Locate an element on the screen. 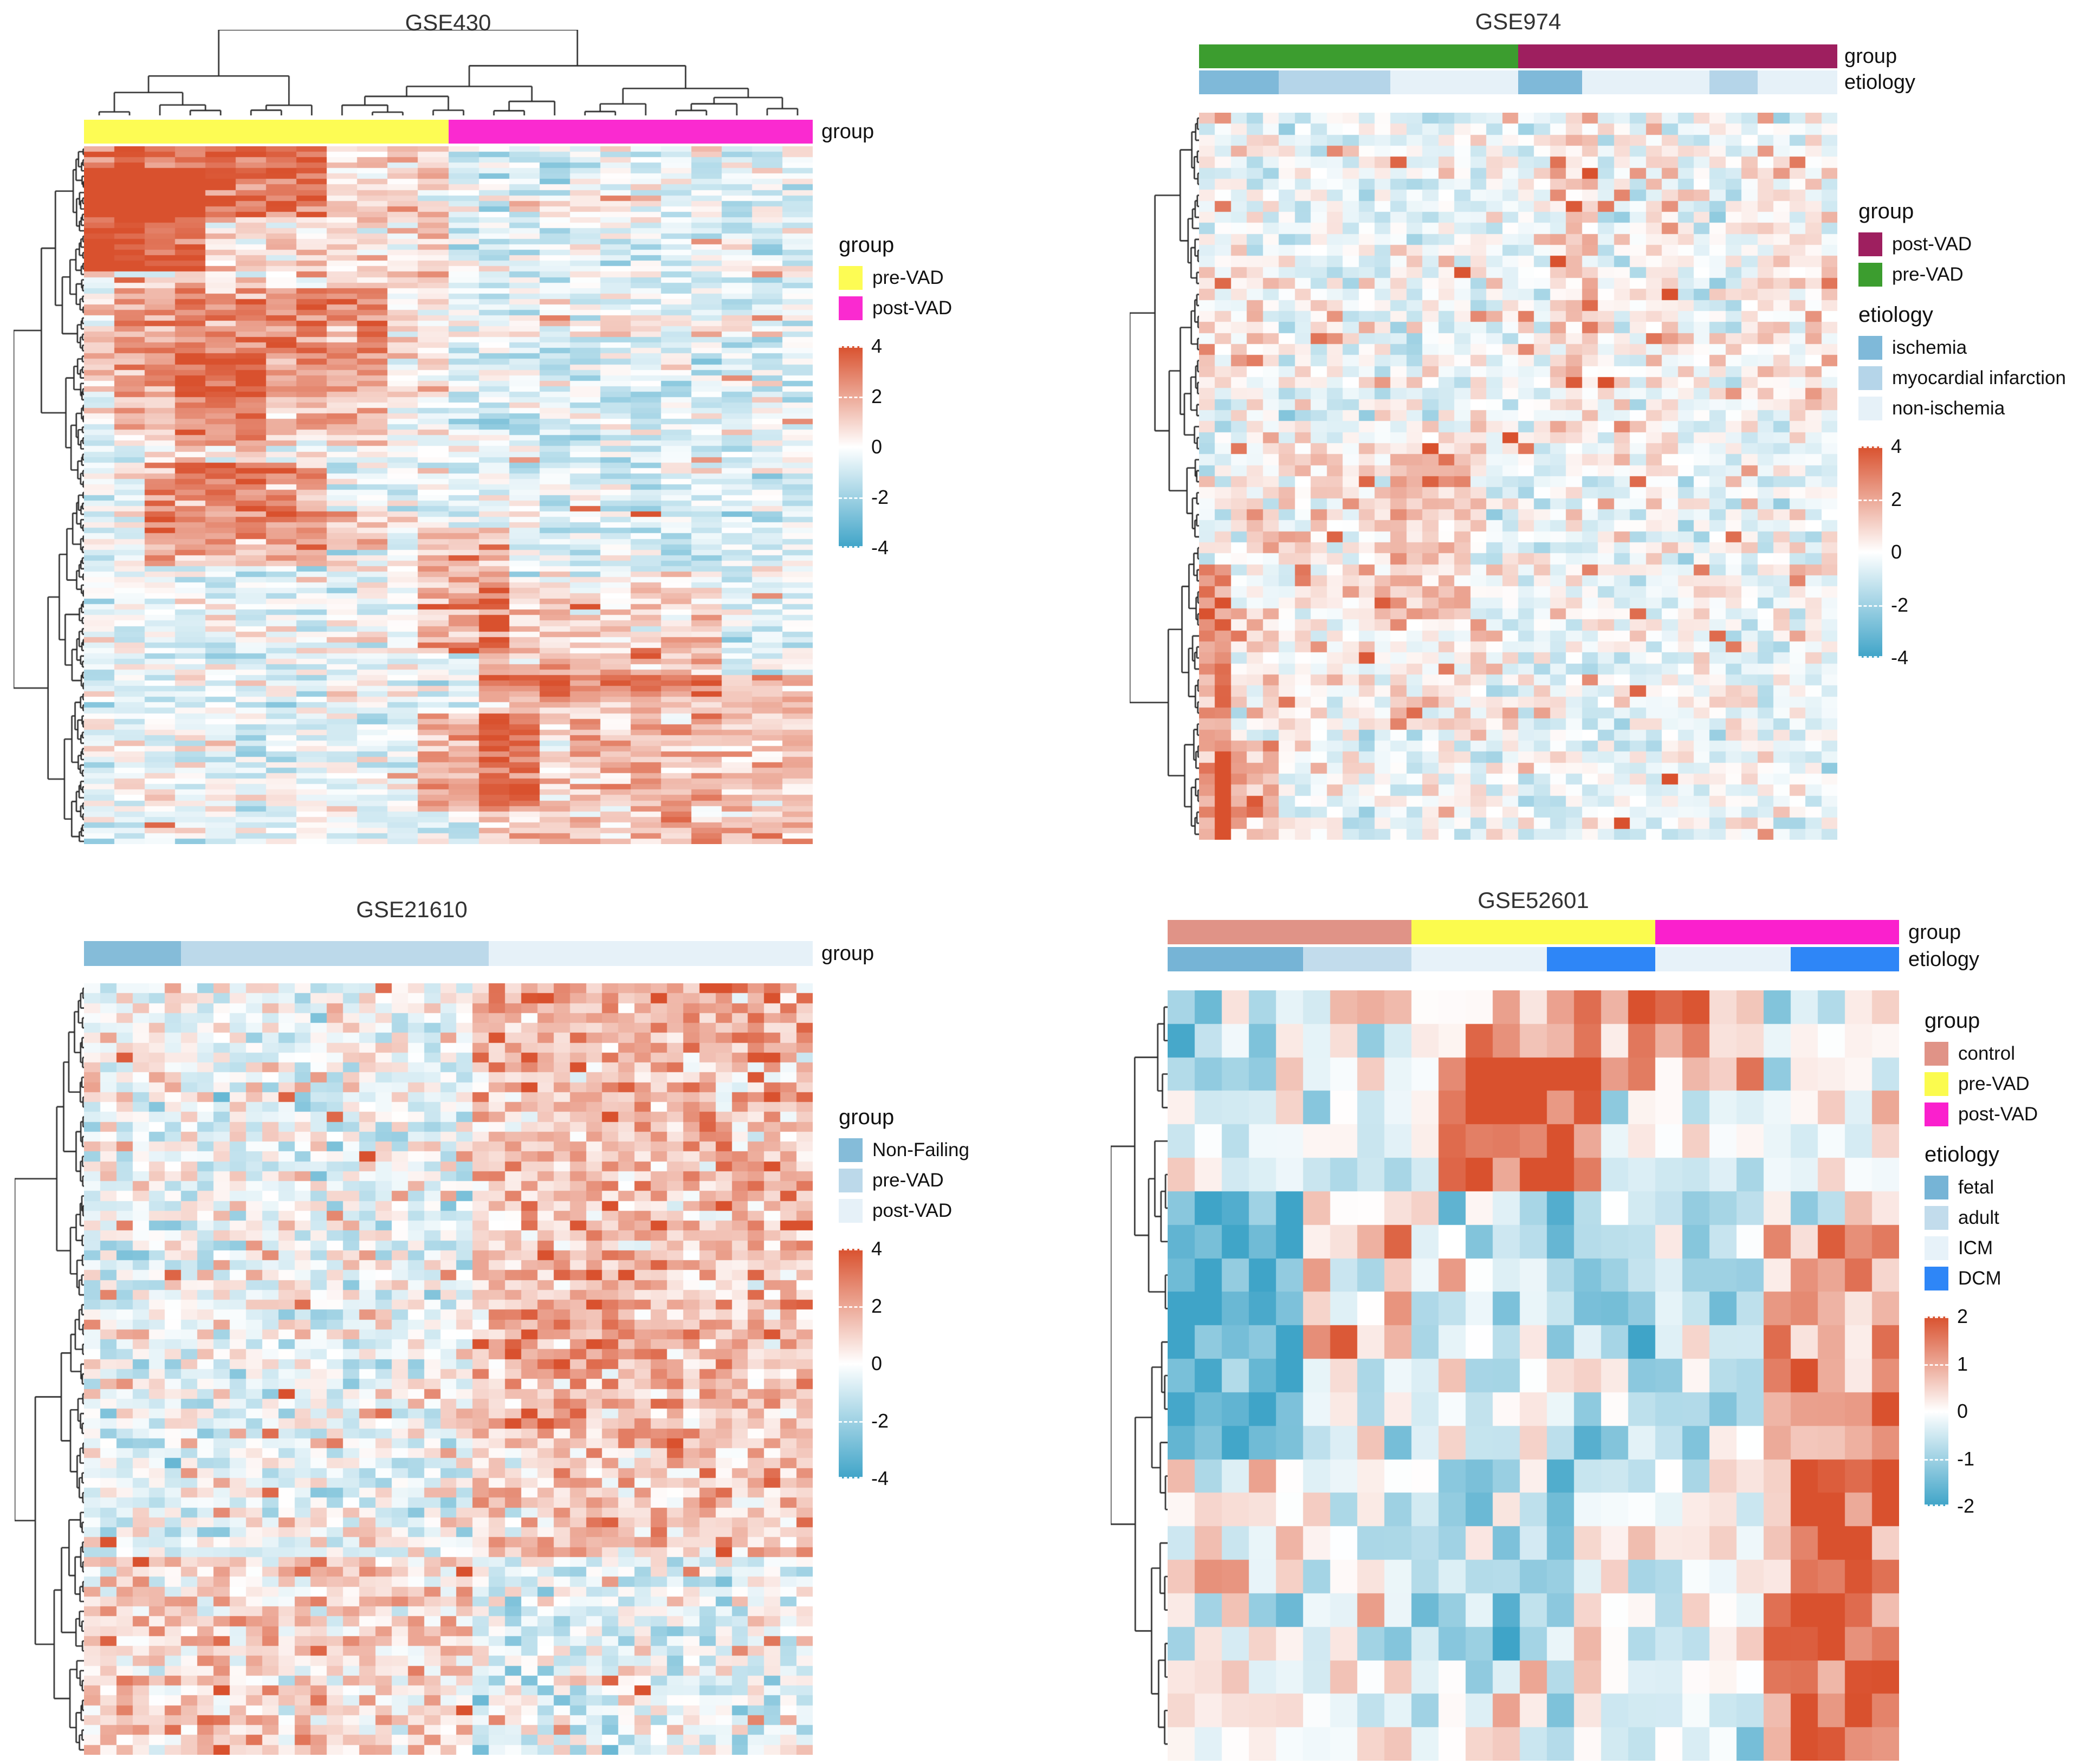  annotation-bar-label: etiology is located at coordinates (1879, 82).